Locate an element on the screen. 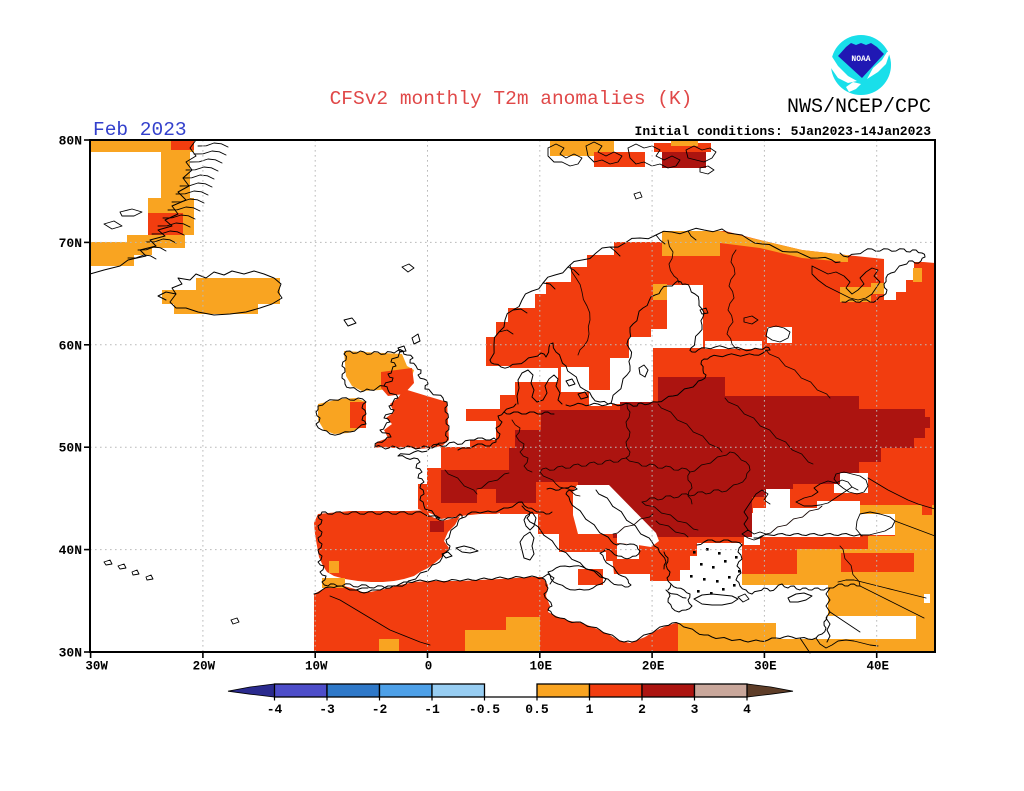 Image resolution: width=1024 pixels, height=791 pixels. svg-text: 4 is located at coordinates (747, 709).